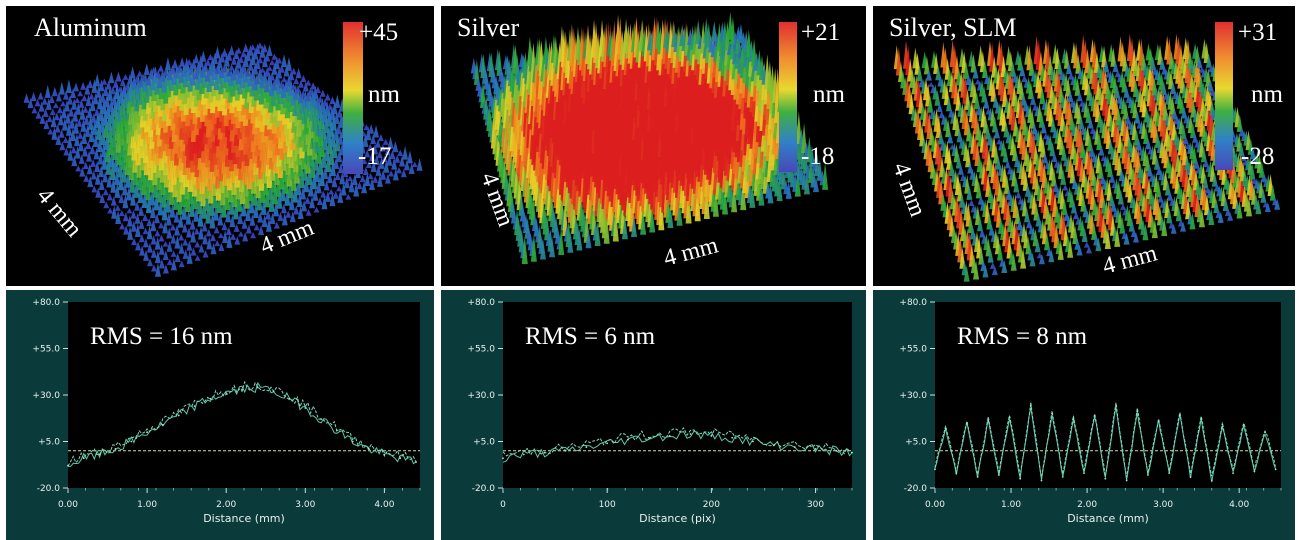 This screenshot has width=1299, height=540. I want to click on dimension-label-left: 4 mm, so click(59, 212).